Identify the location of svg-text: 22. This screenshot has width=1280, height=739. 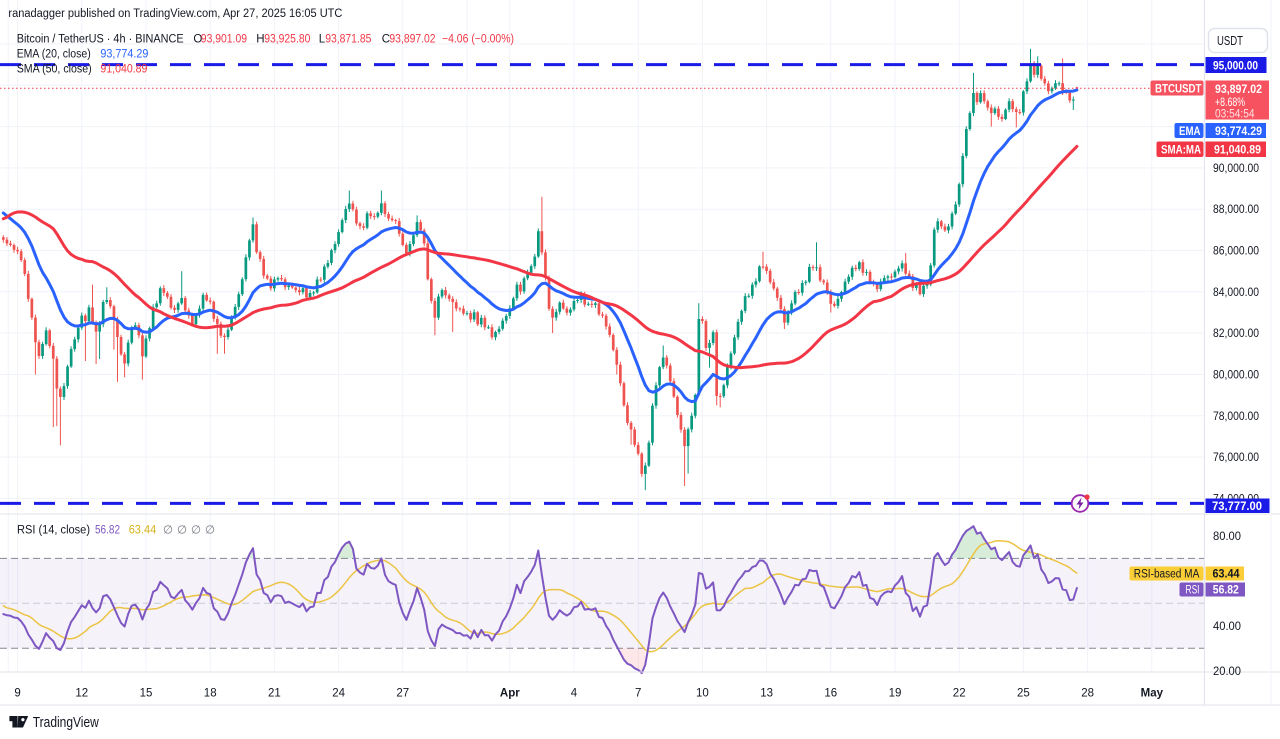
(959, 693).